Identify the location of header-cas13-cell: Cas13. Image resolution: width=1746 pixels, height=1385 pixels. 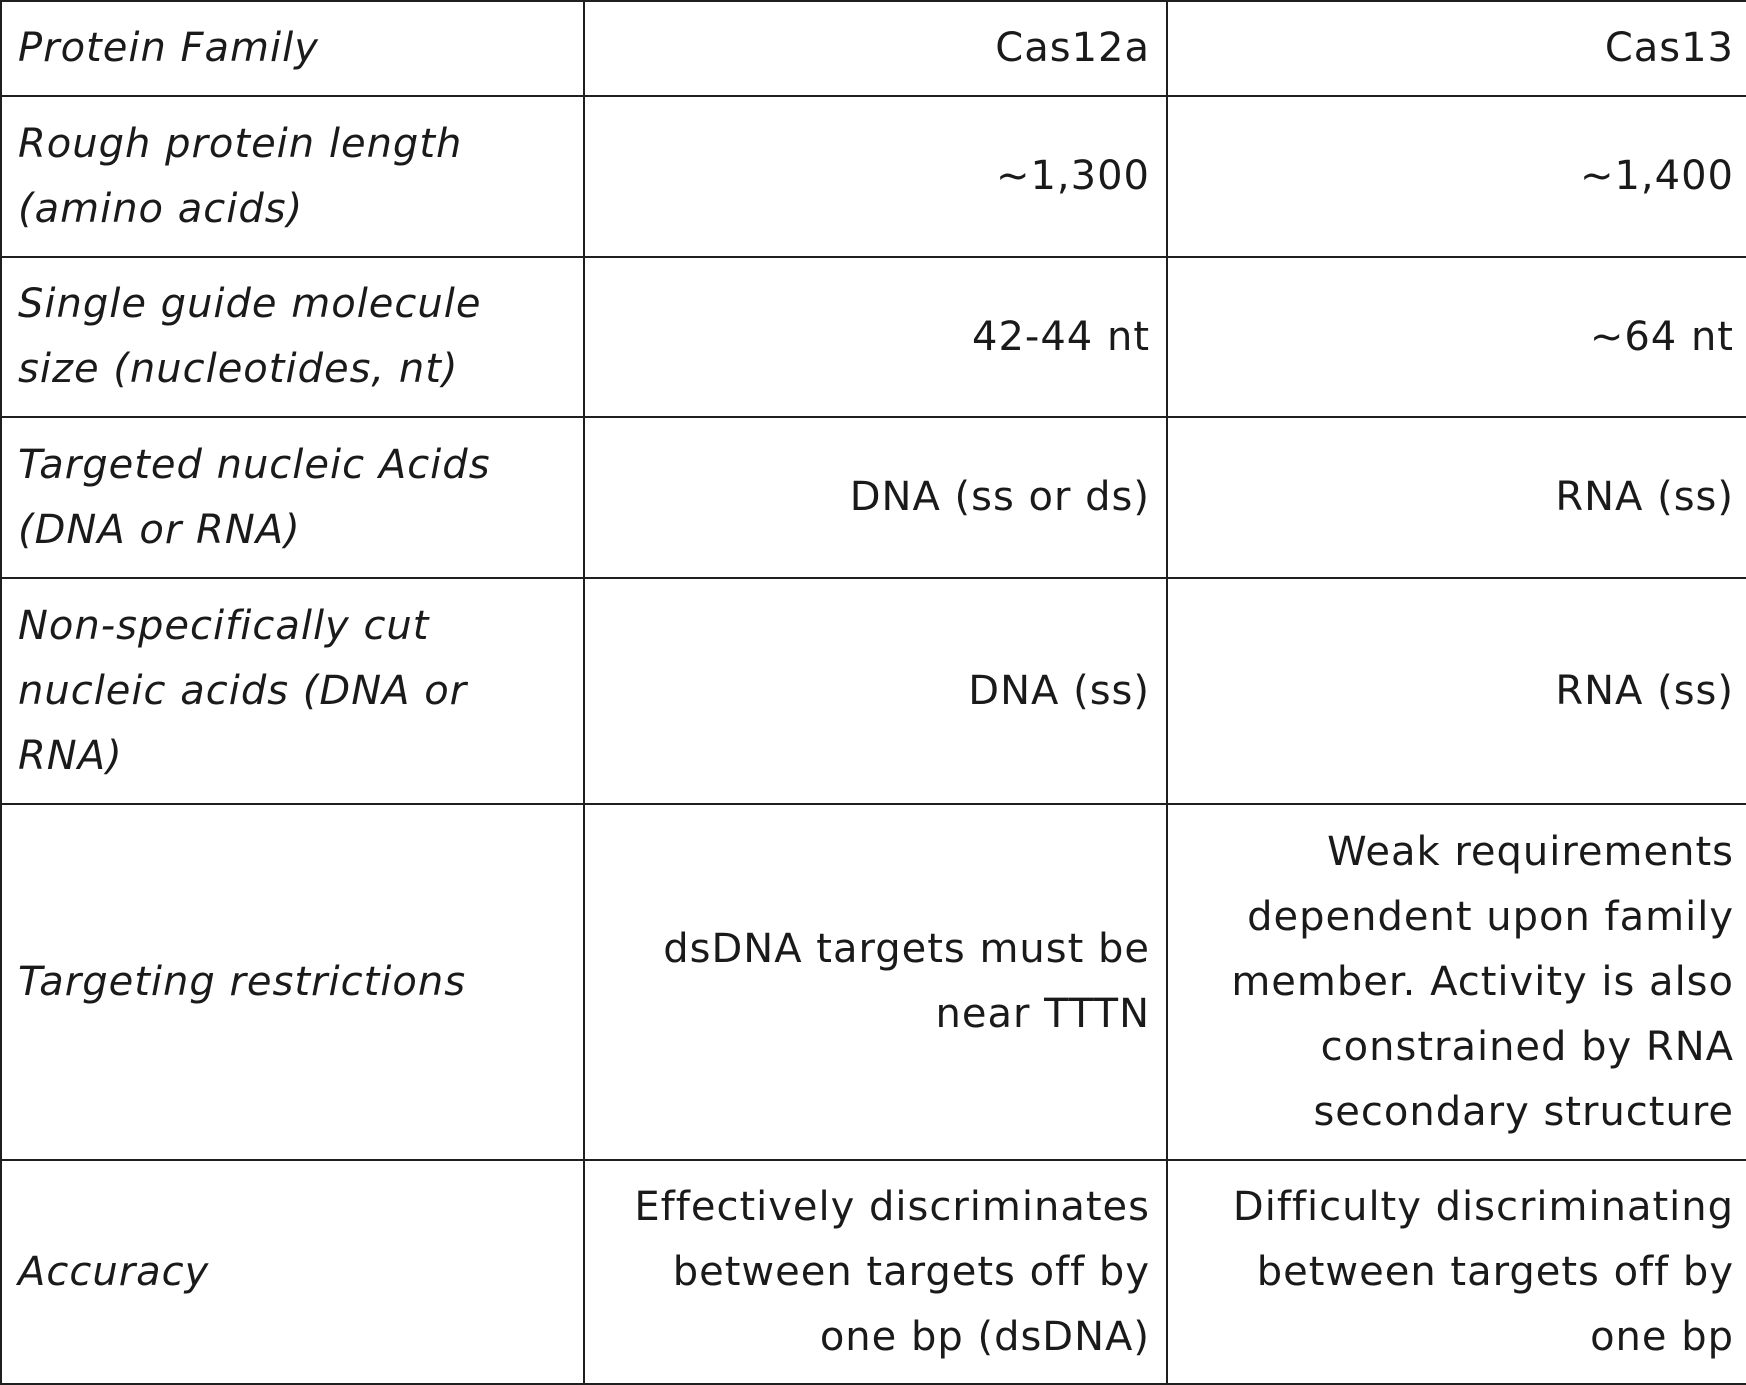
(1456, 48).